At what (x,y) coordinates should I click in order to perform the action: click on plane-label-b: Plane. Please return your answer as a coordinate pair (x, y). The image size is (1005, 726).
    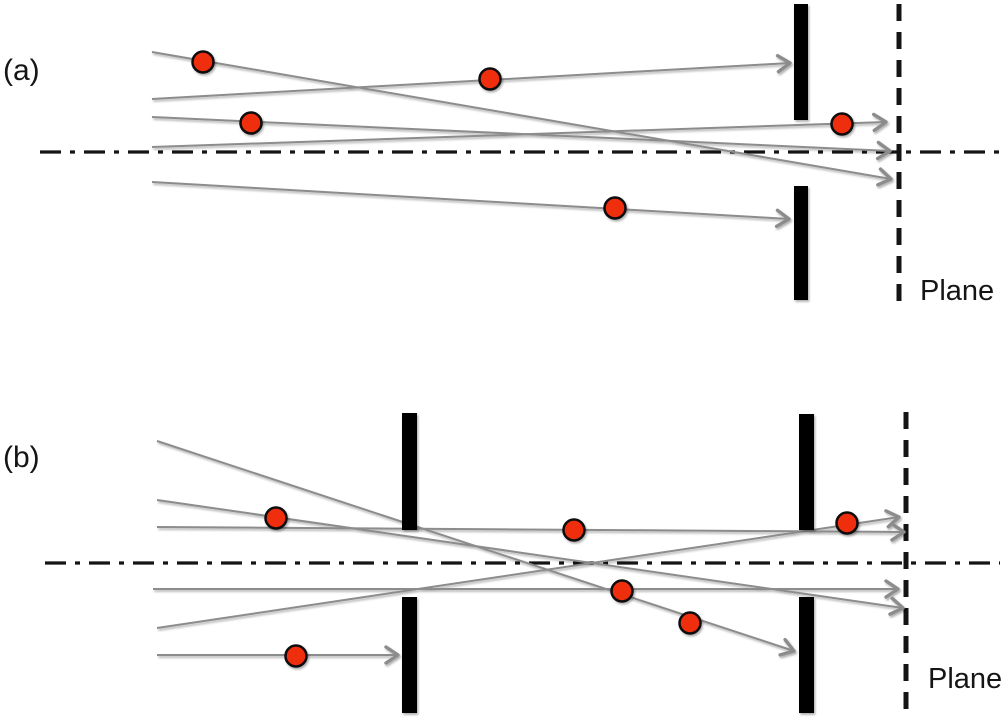
    Looking at the image, I should click on (965, 679).